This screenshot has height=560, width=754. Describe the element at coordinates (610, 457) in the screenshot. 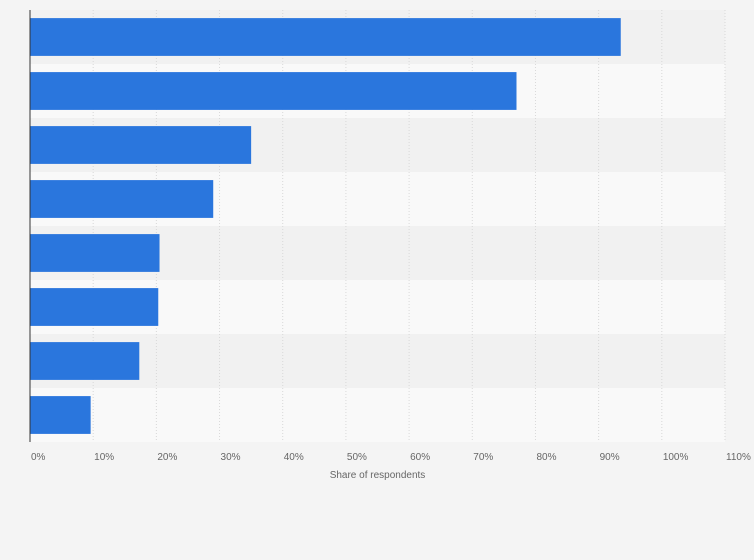

I see `x-tick-label: 90%` at that location.